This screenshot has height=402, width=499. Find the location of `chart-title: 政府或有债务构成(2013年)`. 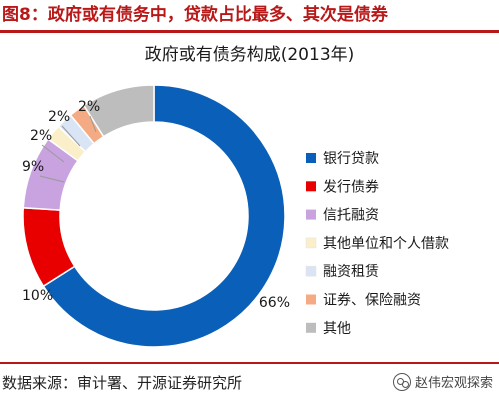

chart-title: 政府或有债务构成(2013年) is located at coordinates (249, 55).